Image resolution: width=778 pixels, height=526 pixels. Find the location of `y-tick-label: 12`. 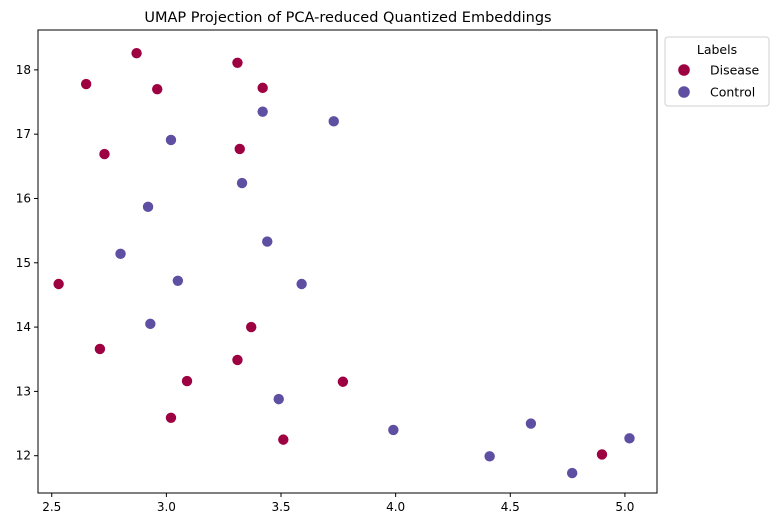

y-tick-label: 12 is located at coordinates (23, 456).